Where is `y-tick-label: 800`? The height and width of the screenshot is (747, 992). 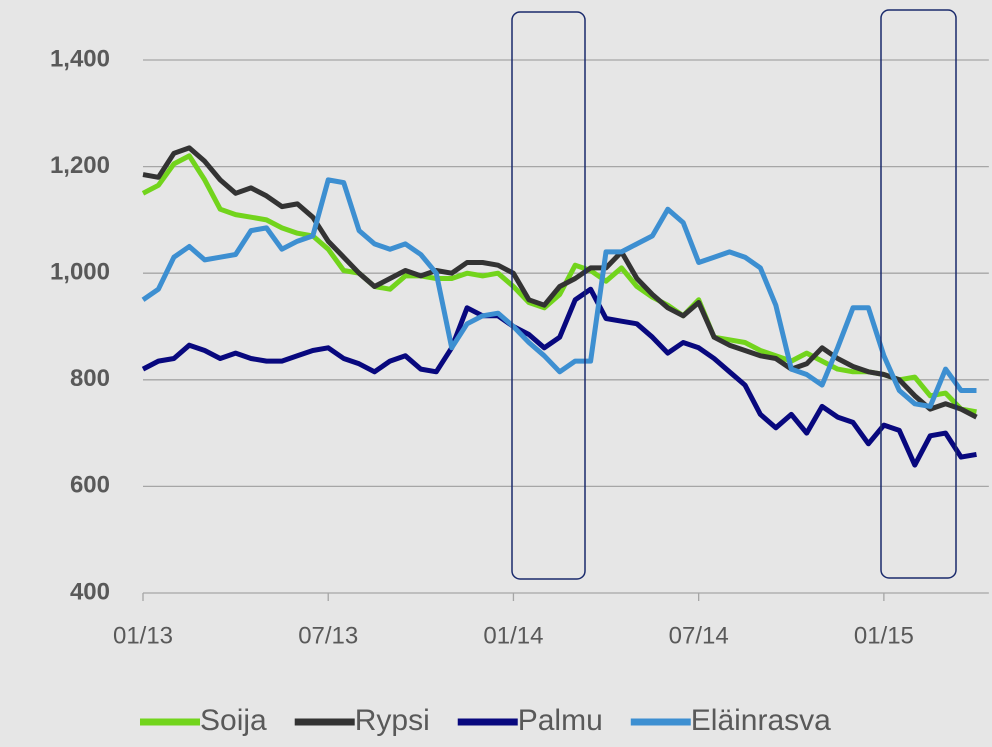 y-tick-label: 800 is located at coordinates (90, 378).